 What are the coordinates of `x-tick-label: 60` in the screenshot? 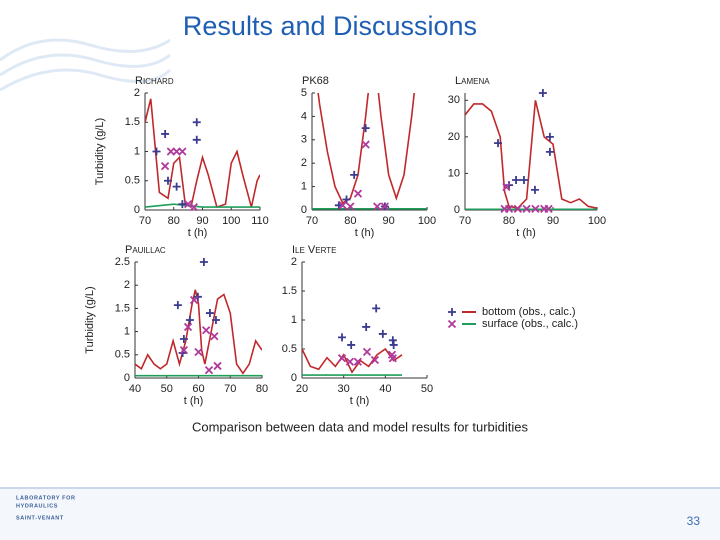 It's located at (198, 389).